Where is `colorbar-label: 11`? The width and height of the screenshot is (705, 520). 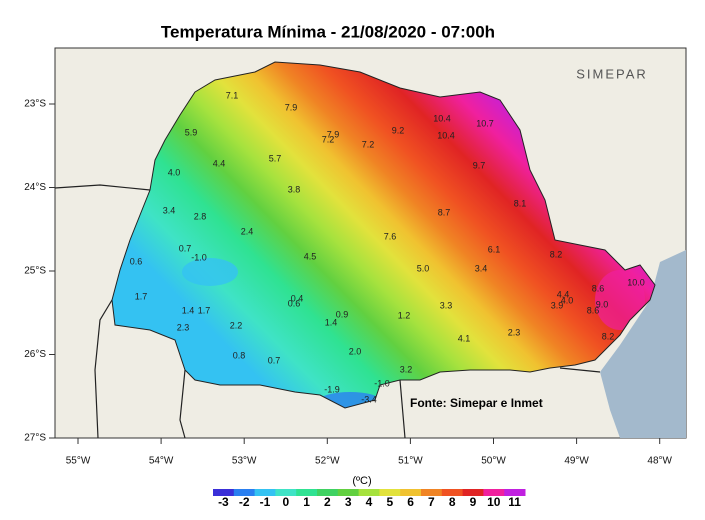
colorbar-label: 11 is located at coordinates (514, 502).